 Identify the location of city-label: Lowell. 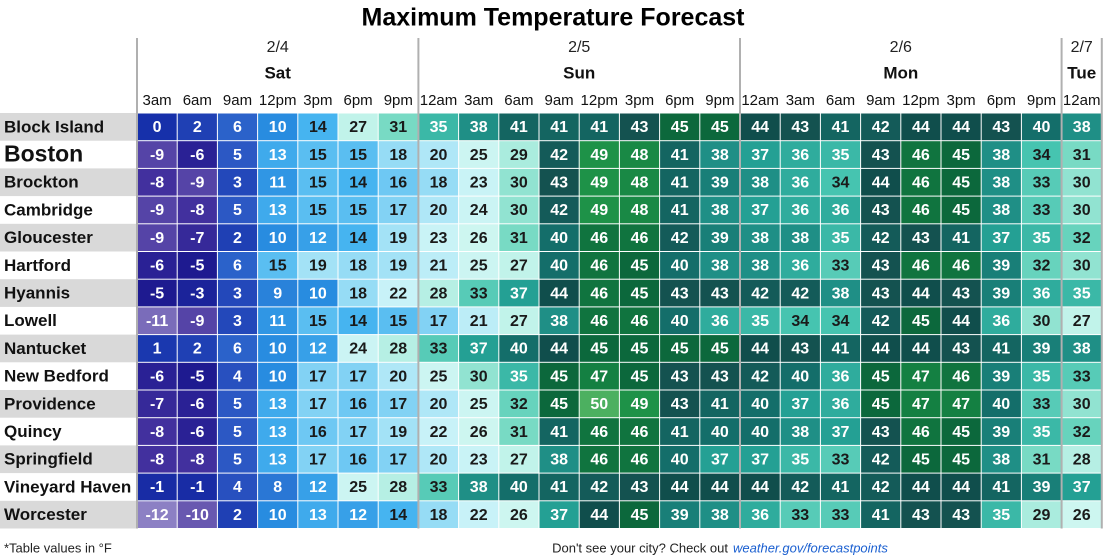
(30, 320).